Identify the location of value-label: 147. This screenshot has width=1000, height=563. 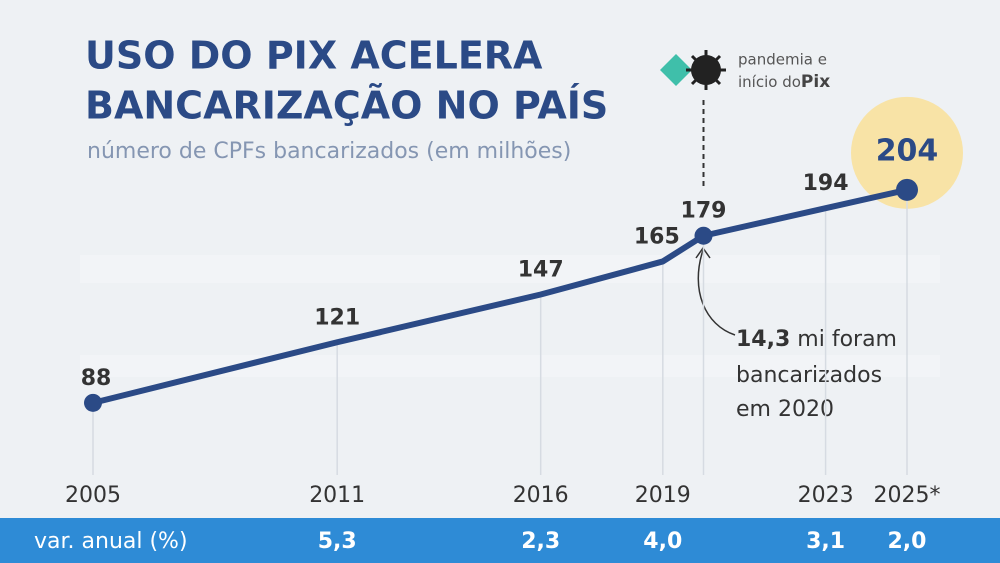
(541, 270).